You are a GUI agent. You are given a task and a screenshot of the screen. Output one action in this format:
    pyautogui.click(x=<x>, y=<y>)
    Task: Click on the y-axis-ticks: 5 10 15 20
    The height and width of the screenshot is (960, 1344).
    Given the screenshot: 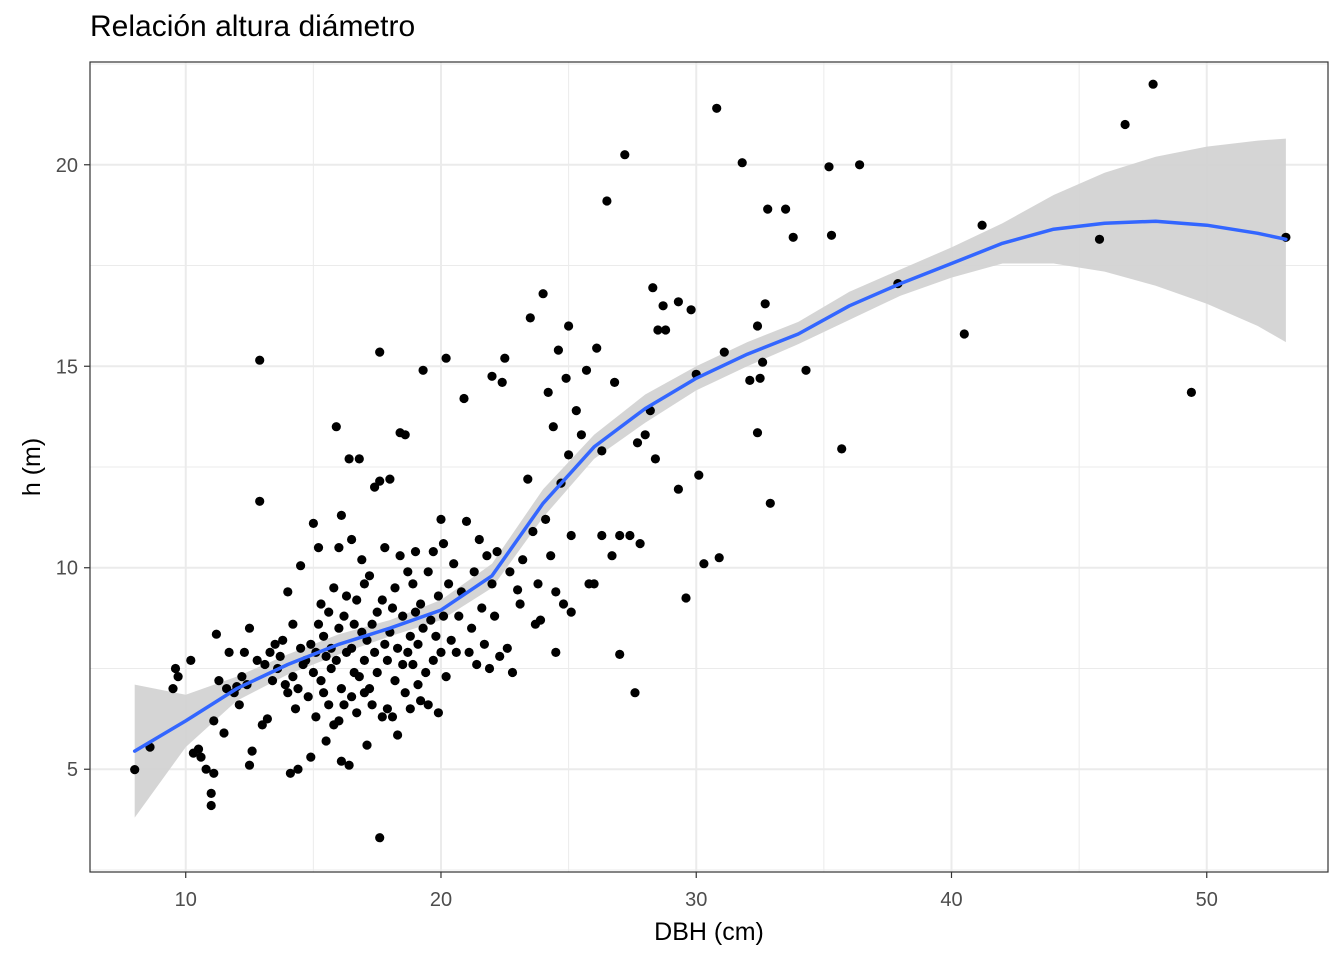 What is the action you would take?
    pyautogui.click(x=73, y=468)
    